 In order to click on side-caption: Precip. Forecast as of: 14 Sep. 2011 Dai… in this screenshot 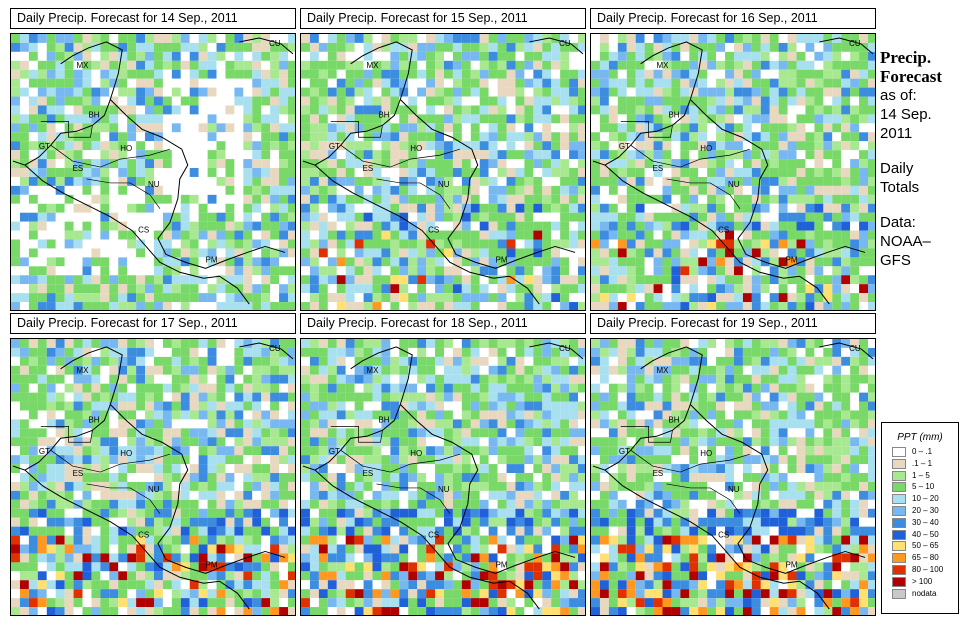, I will do `click(922, 159)`.